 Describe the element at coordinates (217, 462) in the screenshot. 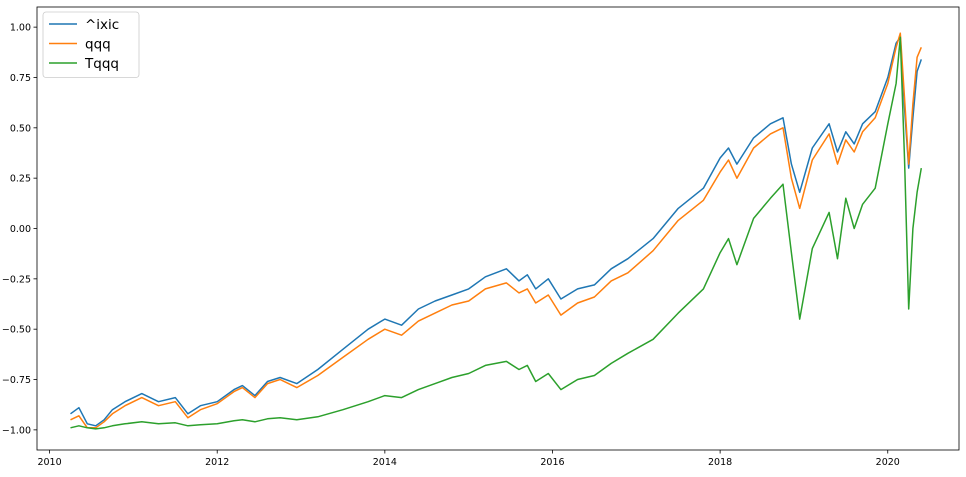

I see `x-tick-label: 2012` at that location.